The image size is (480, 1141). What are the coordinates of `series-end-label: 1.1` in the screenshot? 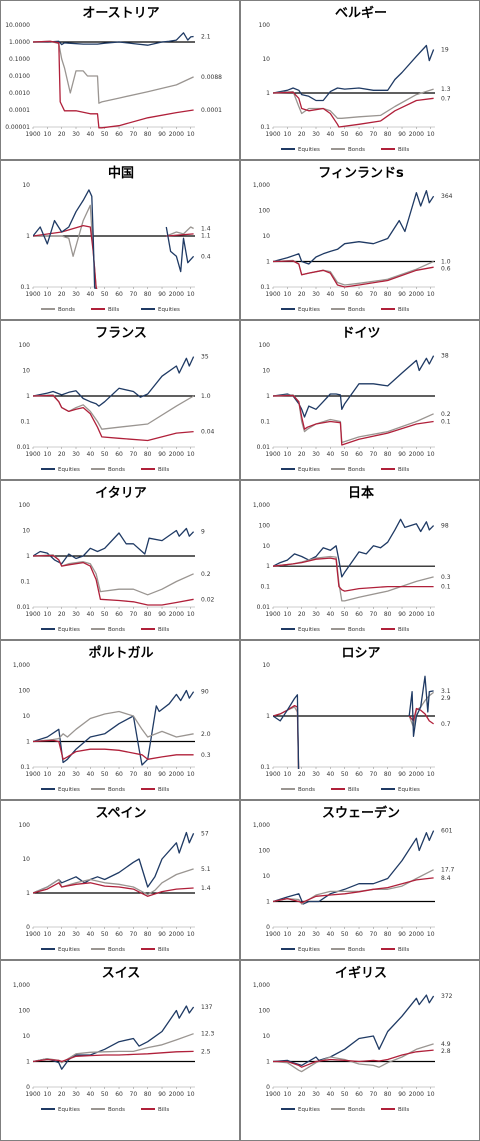 It's located at (206, 236).